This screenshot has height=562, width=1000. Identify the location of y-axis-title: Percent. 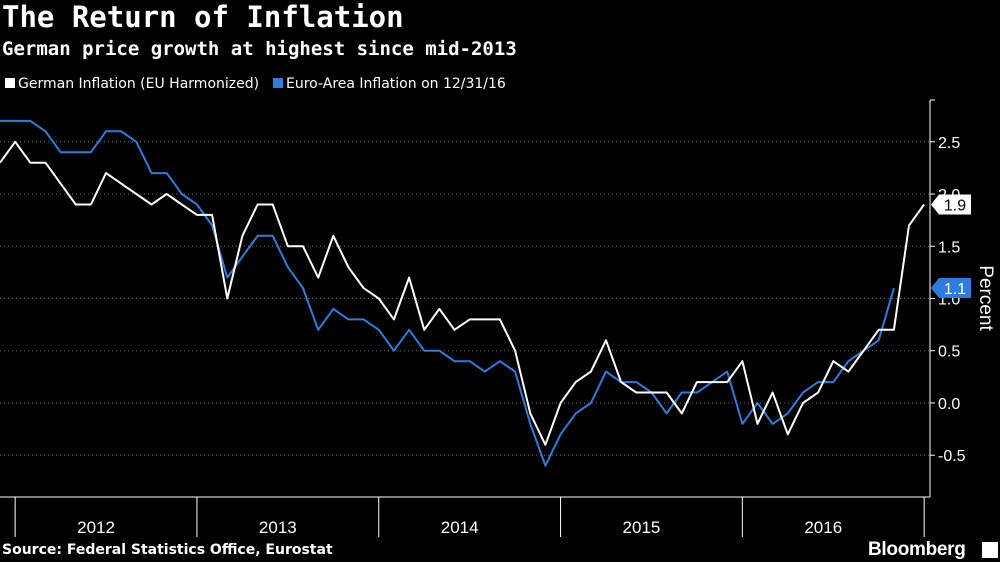
(985, 298).